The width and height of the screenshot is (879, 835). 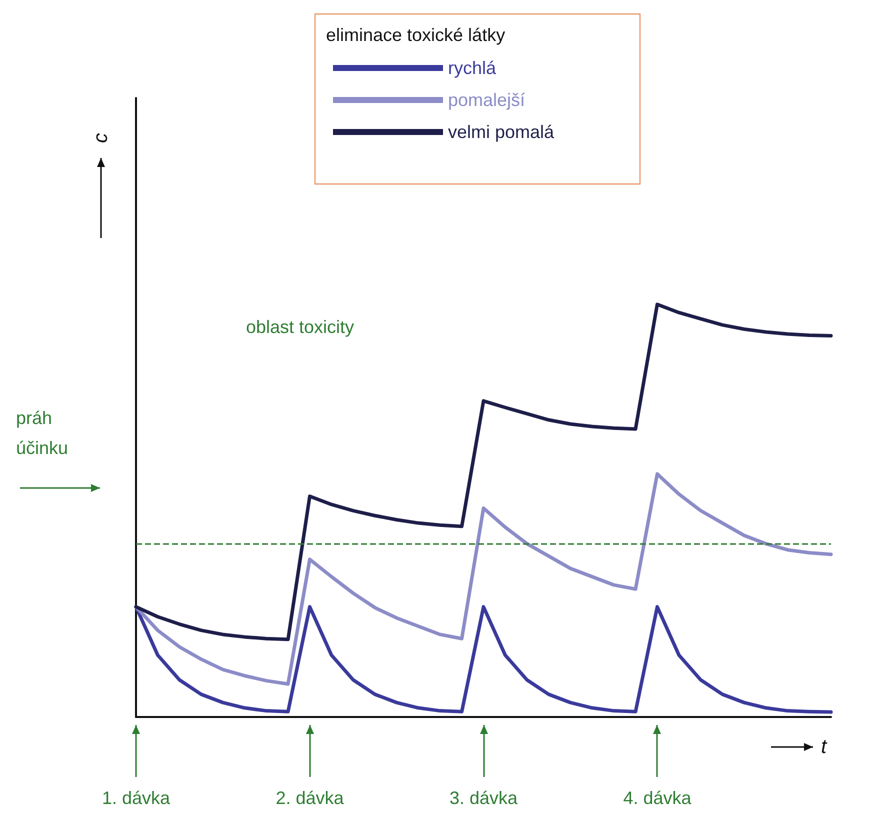 What do you see at coordinates (502, 132) in the screenshot?
I see `text: velmi pomalá` at bounding box center [502, 132].